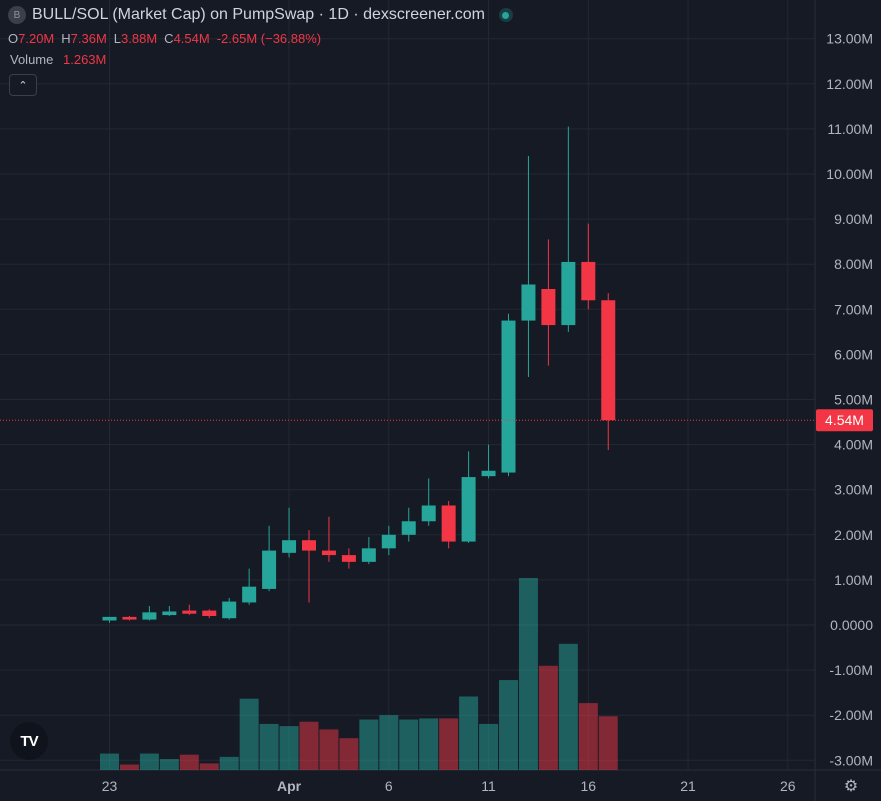 The width and height of the screenshot is (881, 801). What do you see at coordinates (32, 59) in the screenshot?
I see `volume-label: Volume` at bounding box center [32, 59].